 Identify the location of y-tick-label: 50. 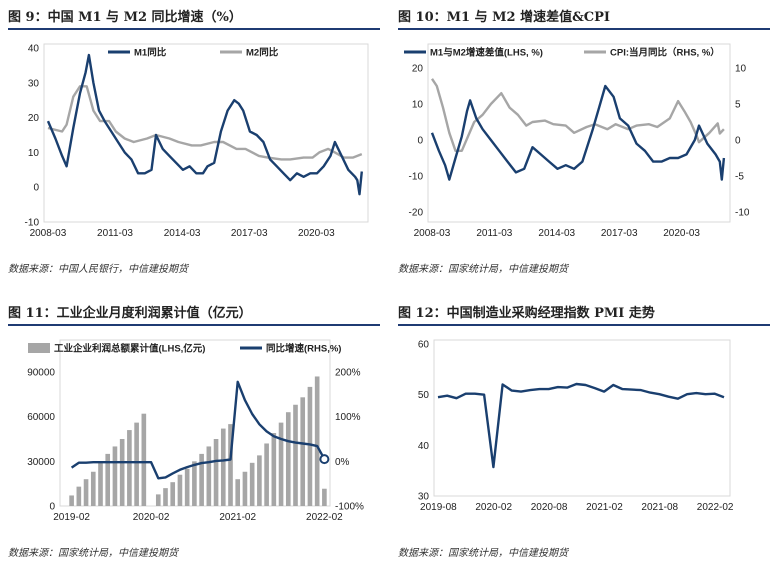
(424, 395).